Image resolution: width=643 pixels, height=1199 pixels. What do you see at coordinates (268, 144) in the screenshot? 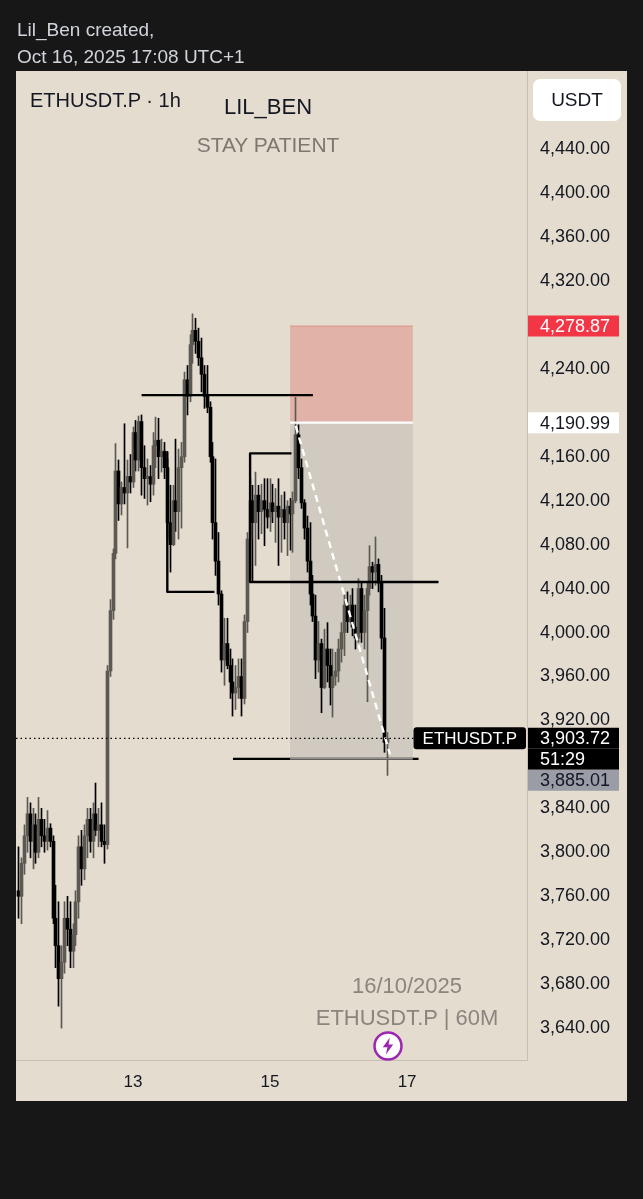
I see `annotation: STAY PATIENT` at bounding box center [268, 144].